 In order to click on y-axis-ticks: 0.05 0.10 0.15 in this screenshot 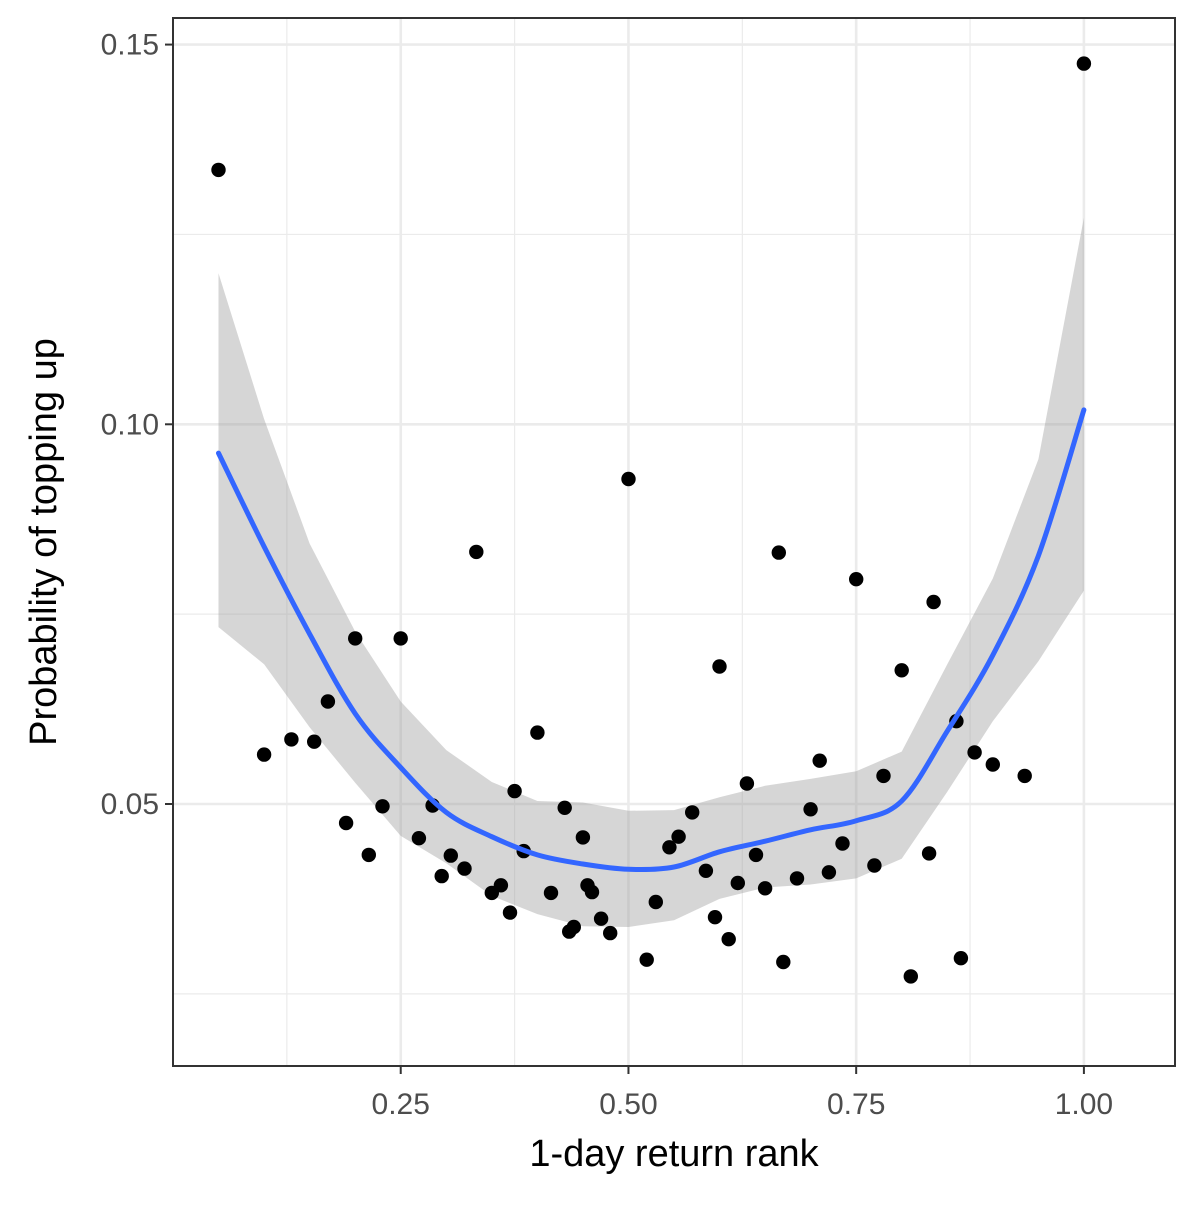, I will do `click(137, 425)`.